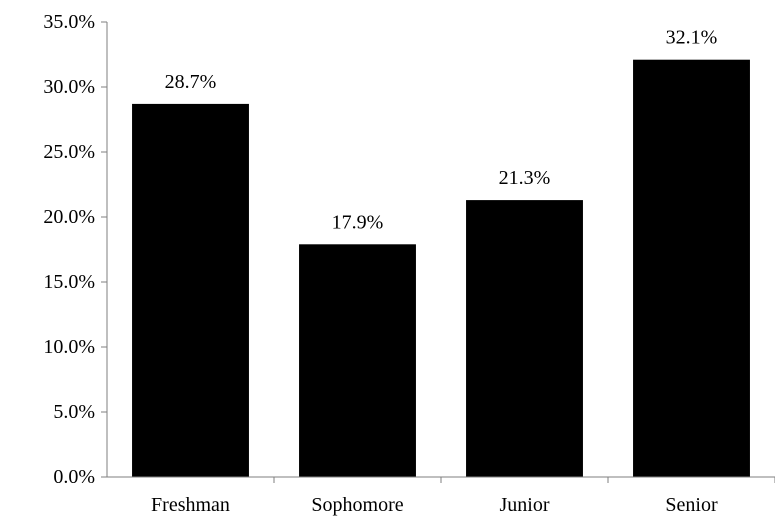 Image resolution: width=775 pixels, height=521 pixels. I want to click on y-tick-label: 0.0%, so click(74, 477).